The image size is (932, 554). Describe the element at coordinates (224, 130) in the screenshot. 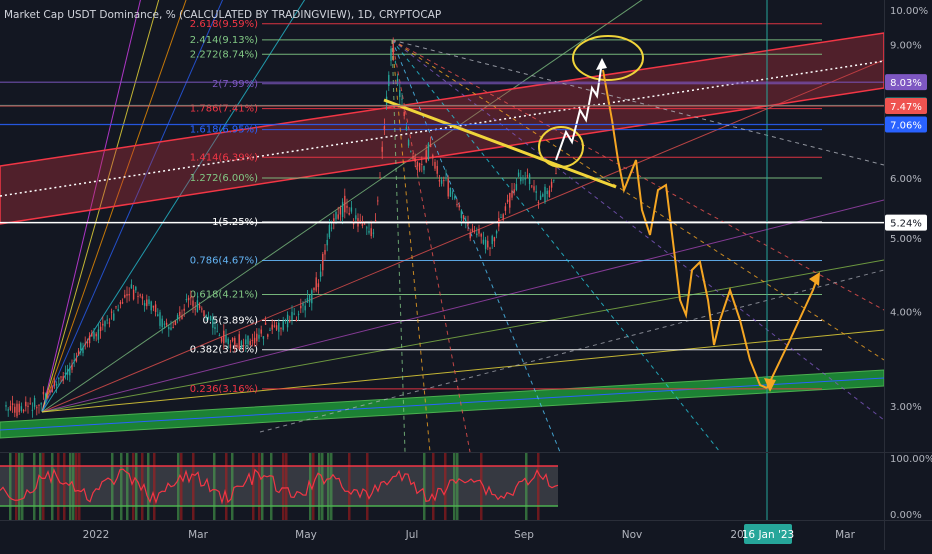

I see `fib-label-1.618: 1.618(6.95%)` at that location.